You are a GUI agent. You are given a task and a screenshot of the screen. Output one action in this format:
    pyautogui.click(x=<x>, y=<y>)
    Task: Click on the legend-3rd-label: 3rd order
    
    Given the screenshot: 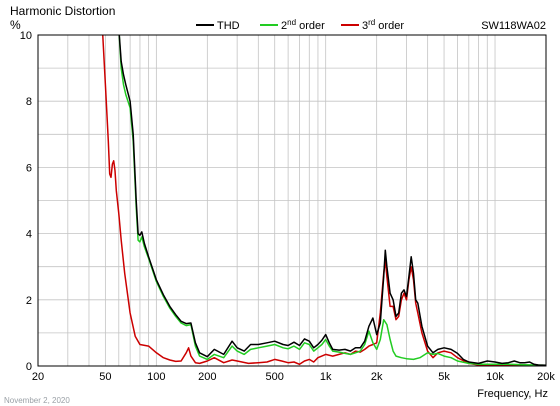 What is the action you would take?
    pyautogui.click(x=383, y=25)
    